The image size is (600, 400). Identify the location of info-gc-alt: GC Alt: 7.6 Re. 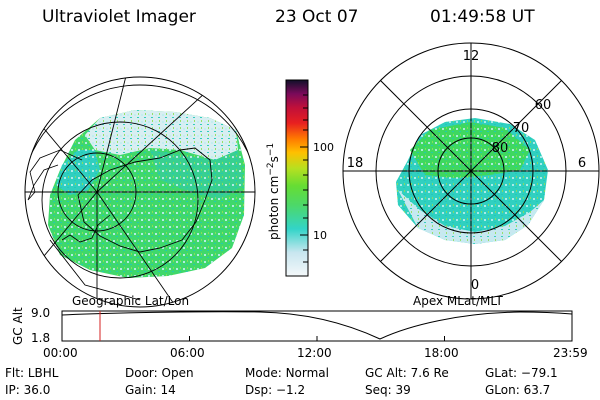
(407, 373).